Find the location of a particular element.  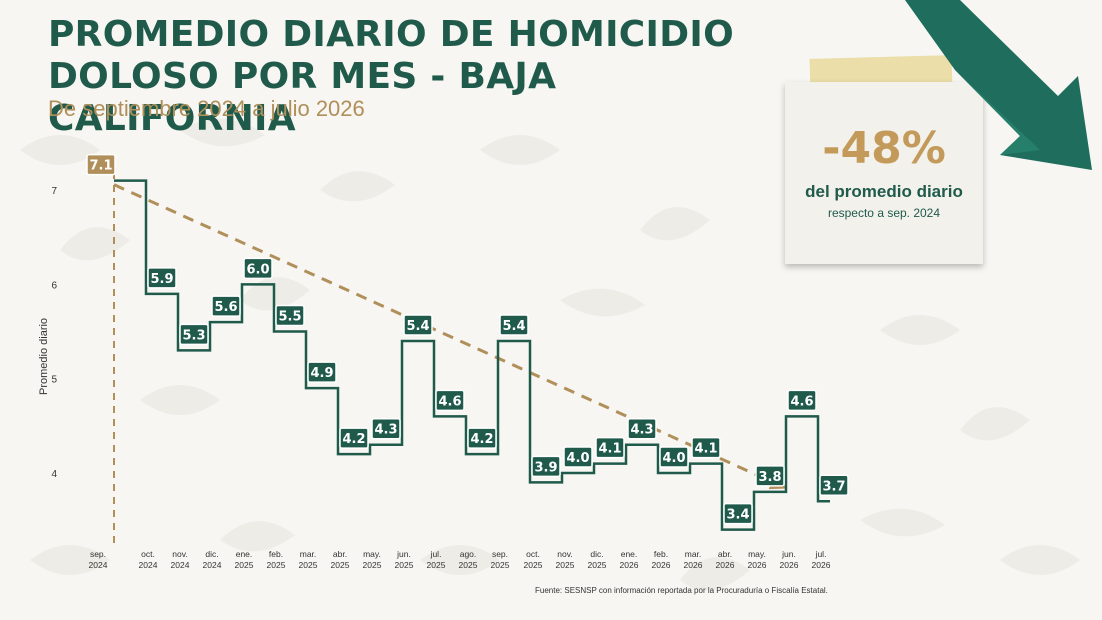

y-tick-label: 4 is located at coordinates (54, 474).